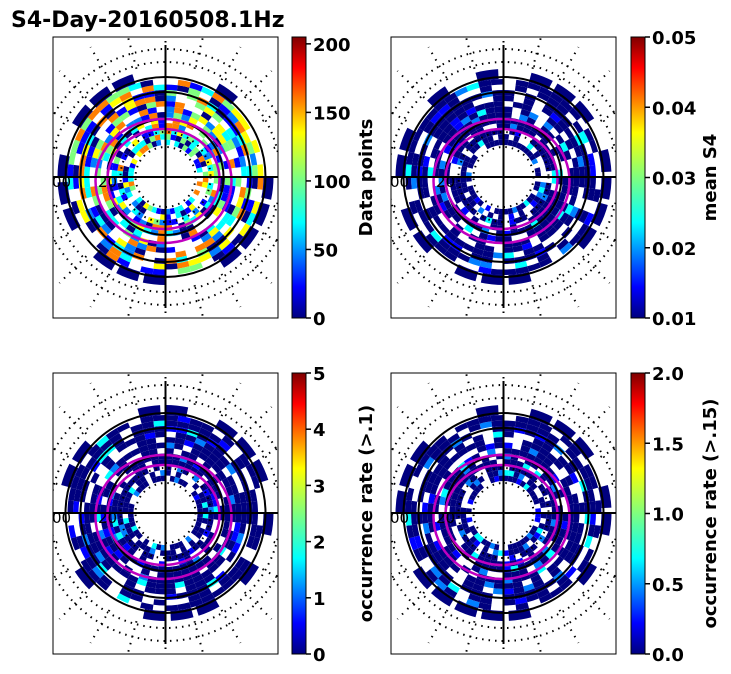 This screenshot has width=731, height=674. I want to click on colorbar: 0 50 100 150 200 Data points, so click(334, 182).